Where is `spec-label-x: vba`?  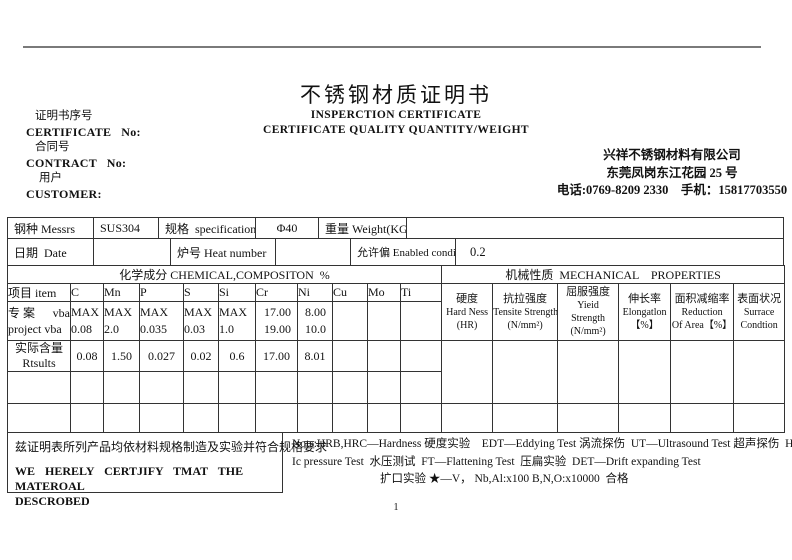
spec-label-x: vba is located at coordinates (61, 313).